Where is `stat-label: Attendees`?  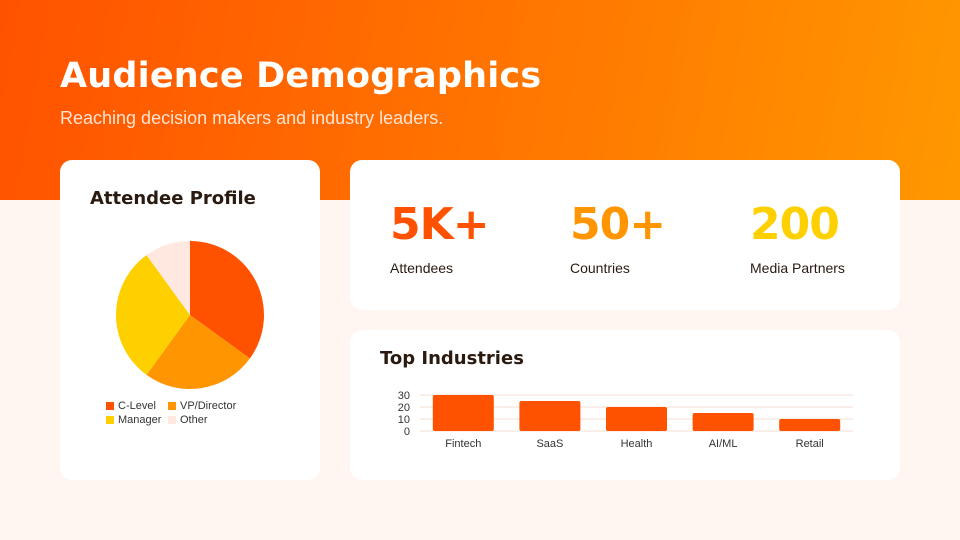 stat-label: Attendees is located at coordinates (422, 268).